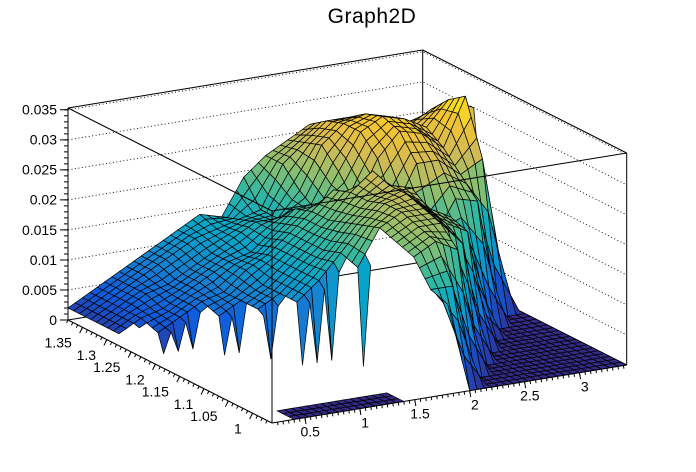 The height and width of the screenshot is (472, 696). What do you see at coordinates (372, 16) in the screenshot?
I see `chart-title: Graph2D` at bounding box center [372, 16].